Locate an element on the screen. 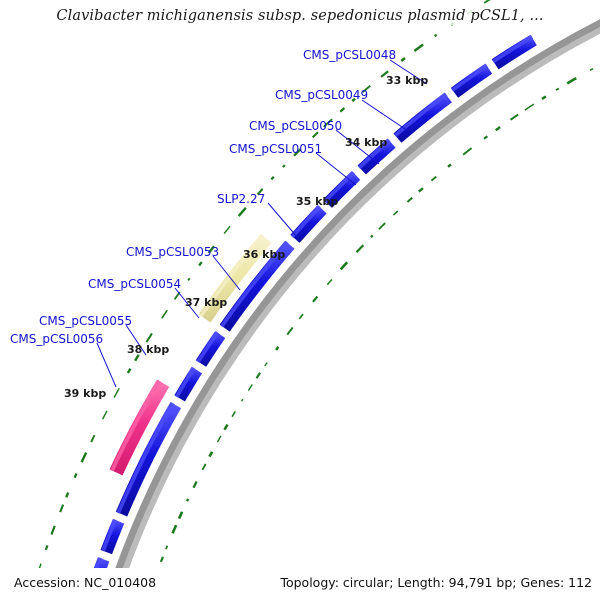  gene-label-cms-pcsl0053: CMS_pCSL0053 is located at coordinates (173, 252).